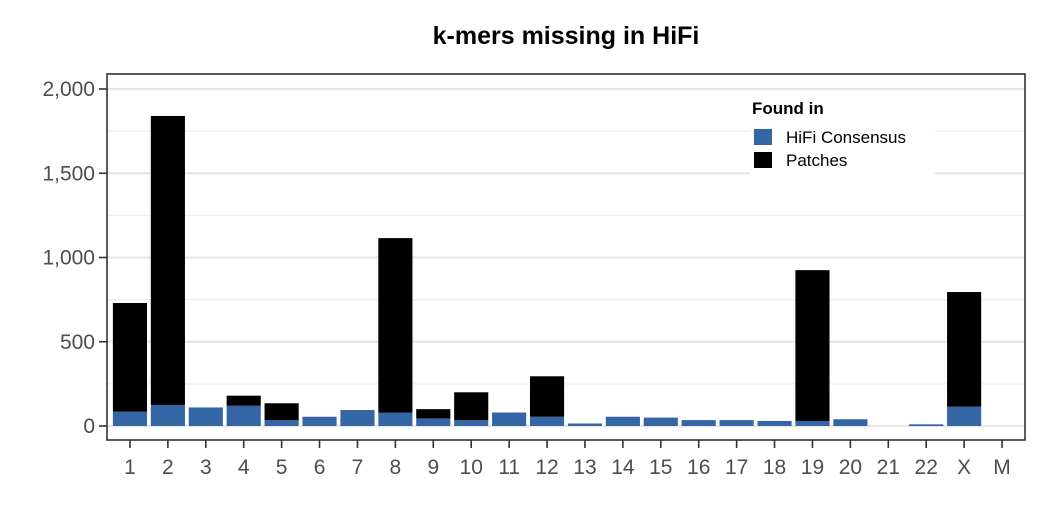  Describe the element at coordinates (846, 137) in the screenshot. I see `legend-label: HiFi Consensus` at that location.